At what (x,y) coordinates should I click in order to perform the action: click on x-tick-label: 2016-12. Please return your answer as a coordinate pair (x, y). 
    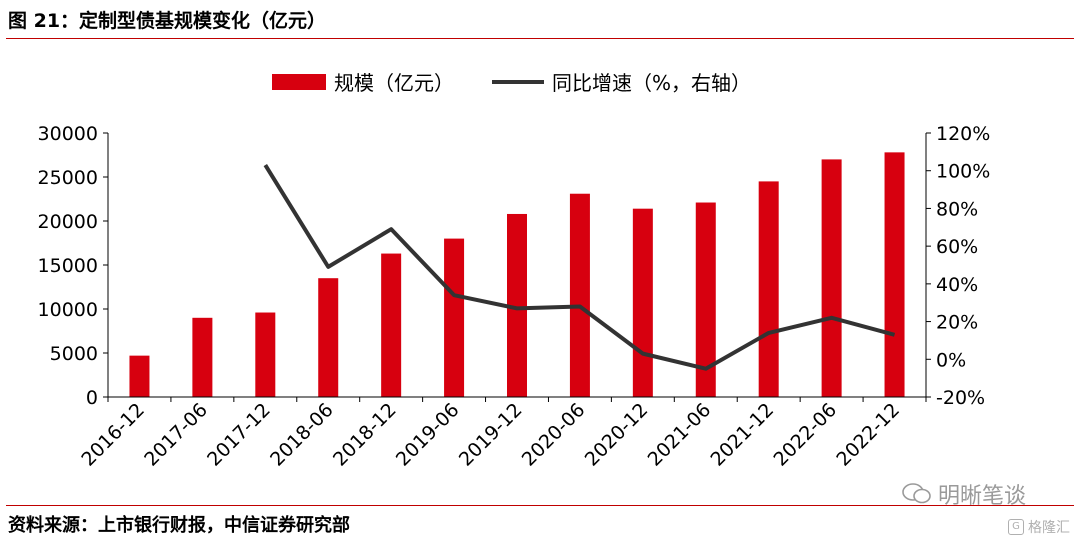
    Looking at the image, I should click on (113, 435).